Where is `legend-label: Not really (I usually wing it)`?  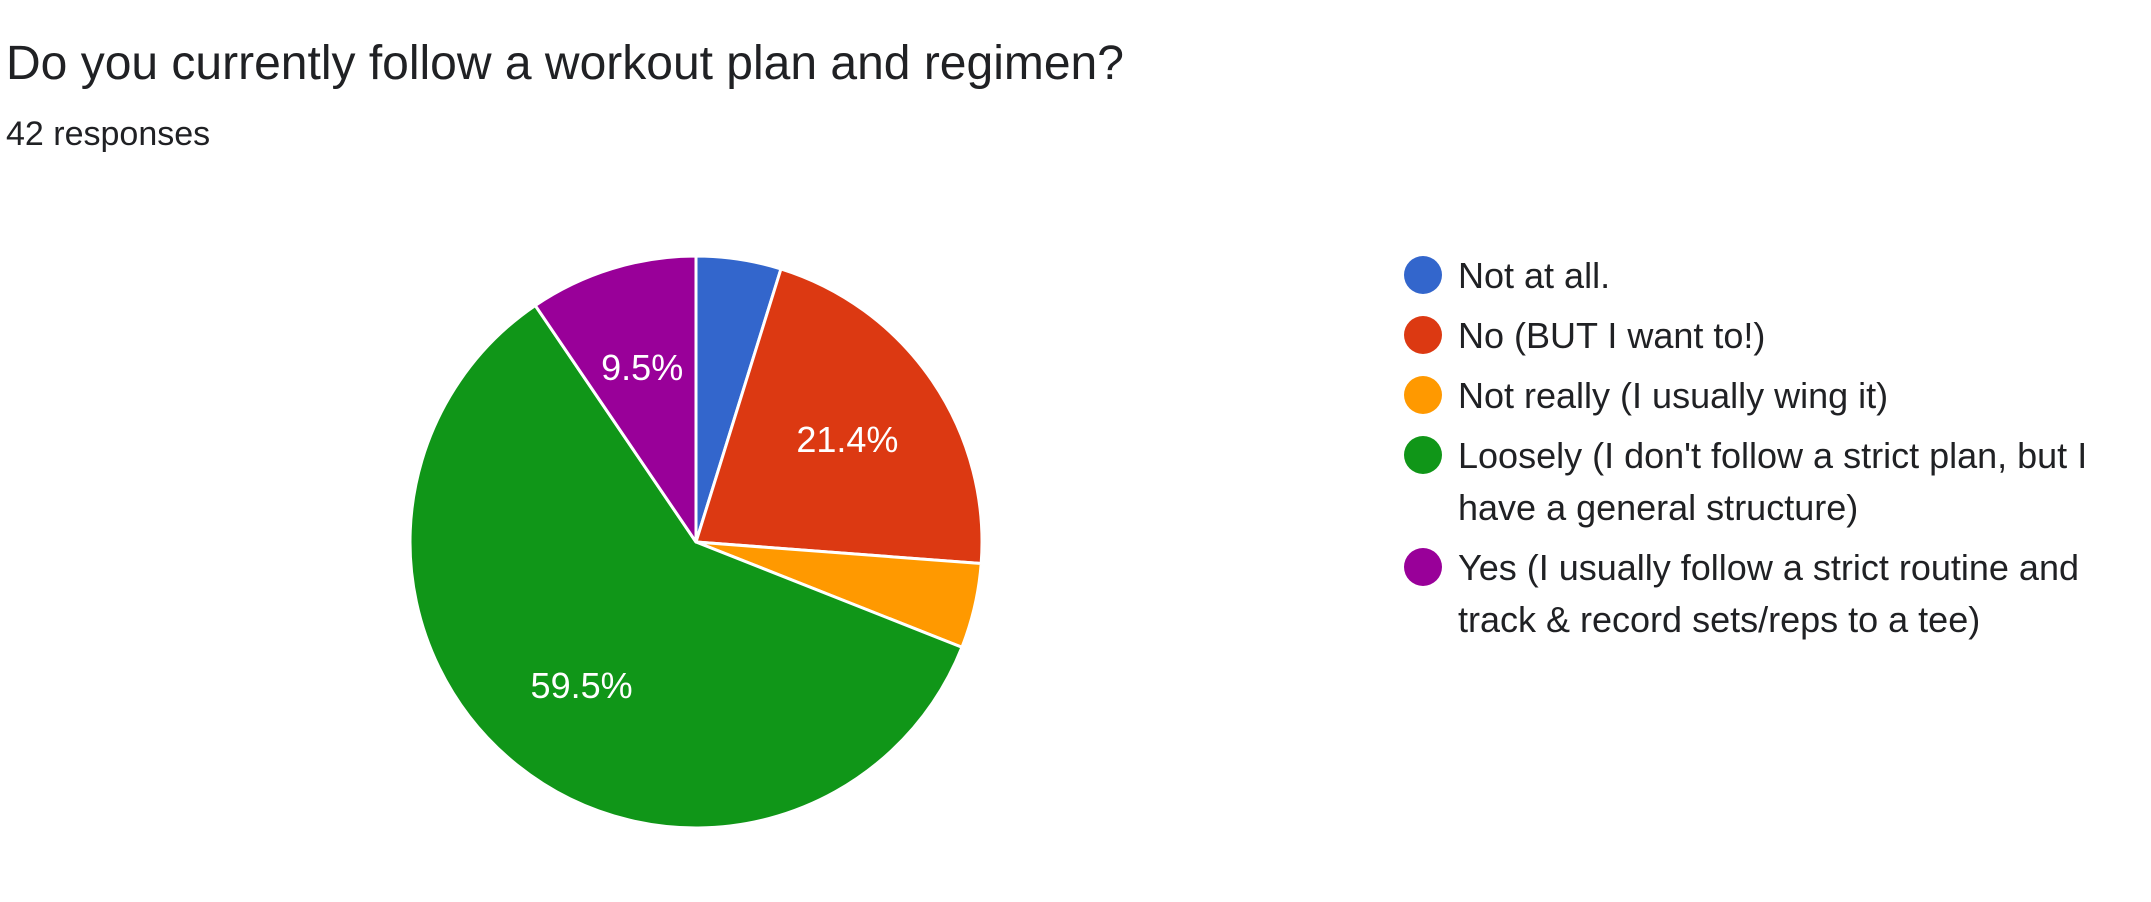
legend-label: Not really (I usually wing it) is located at coordinates (1673, 395).